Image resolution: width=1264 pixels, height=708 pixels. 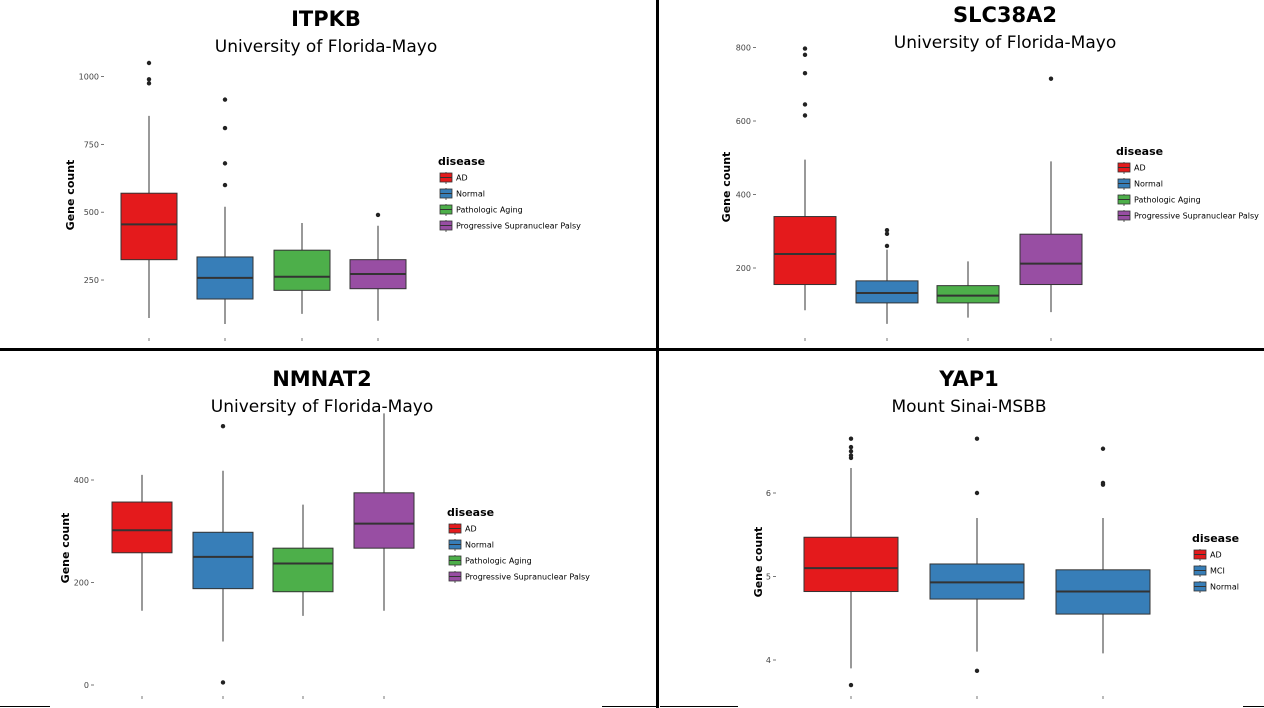 What do you see at coordinates (1217, 571) in the screenshot?
I see `legend-label: MCI` at bounding box center [1217, 571].